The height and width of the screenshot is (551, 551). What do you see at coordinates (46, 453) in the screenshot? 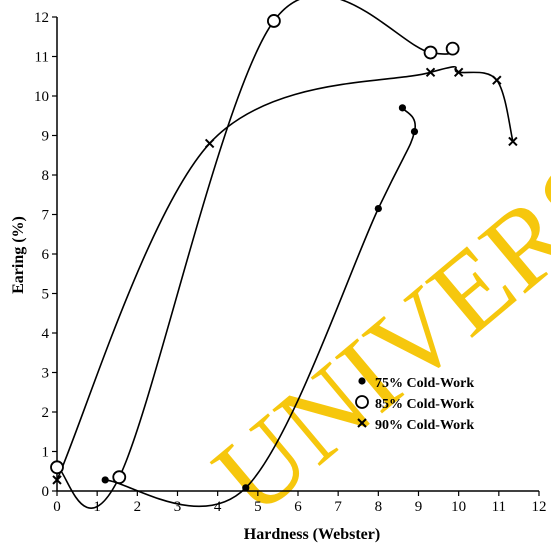
I see `y-tick-label: 1` at bounding box center [46, 453].